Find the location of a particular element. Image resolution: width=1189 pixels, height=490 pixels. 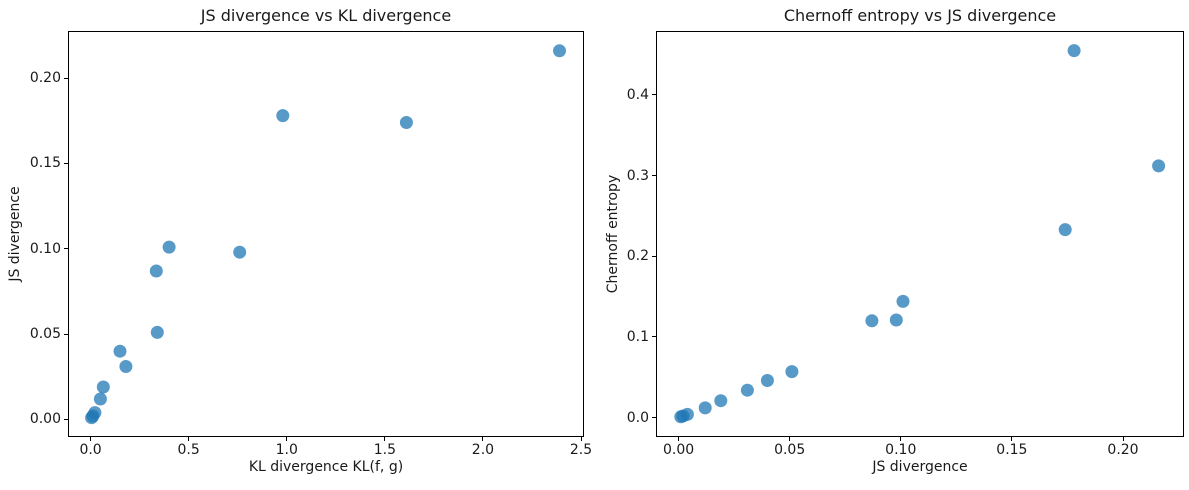

y-tick-label: 0.1 is located at coordinates (637, 336).